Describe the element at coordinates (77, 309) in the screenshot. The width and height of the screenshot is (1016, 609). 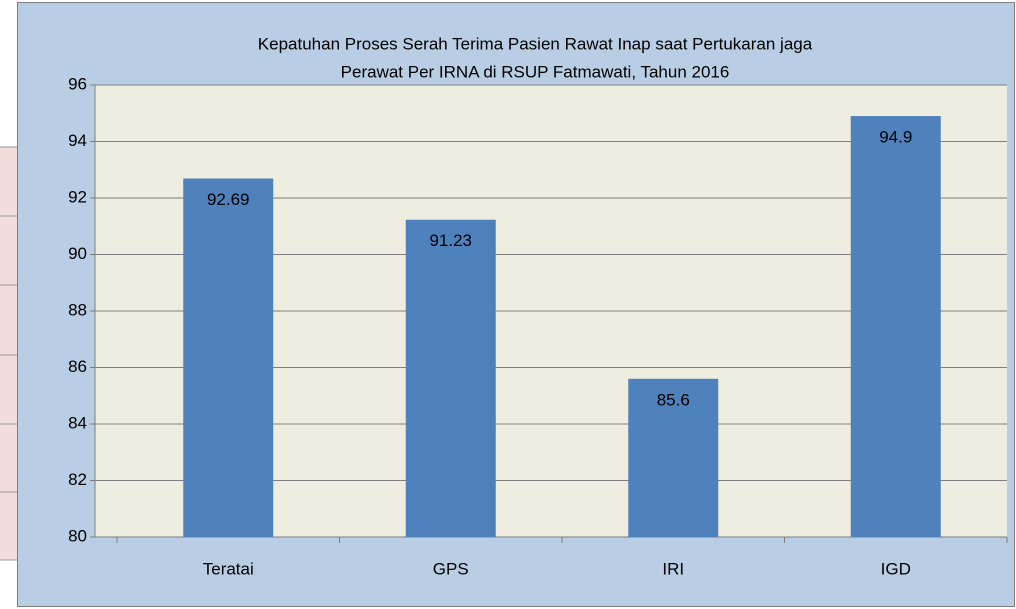
I see `y-tick-label: 88` at that location.